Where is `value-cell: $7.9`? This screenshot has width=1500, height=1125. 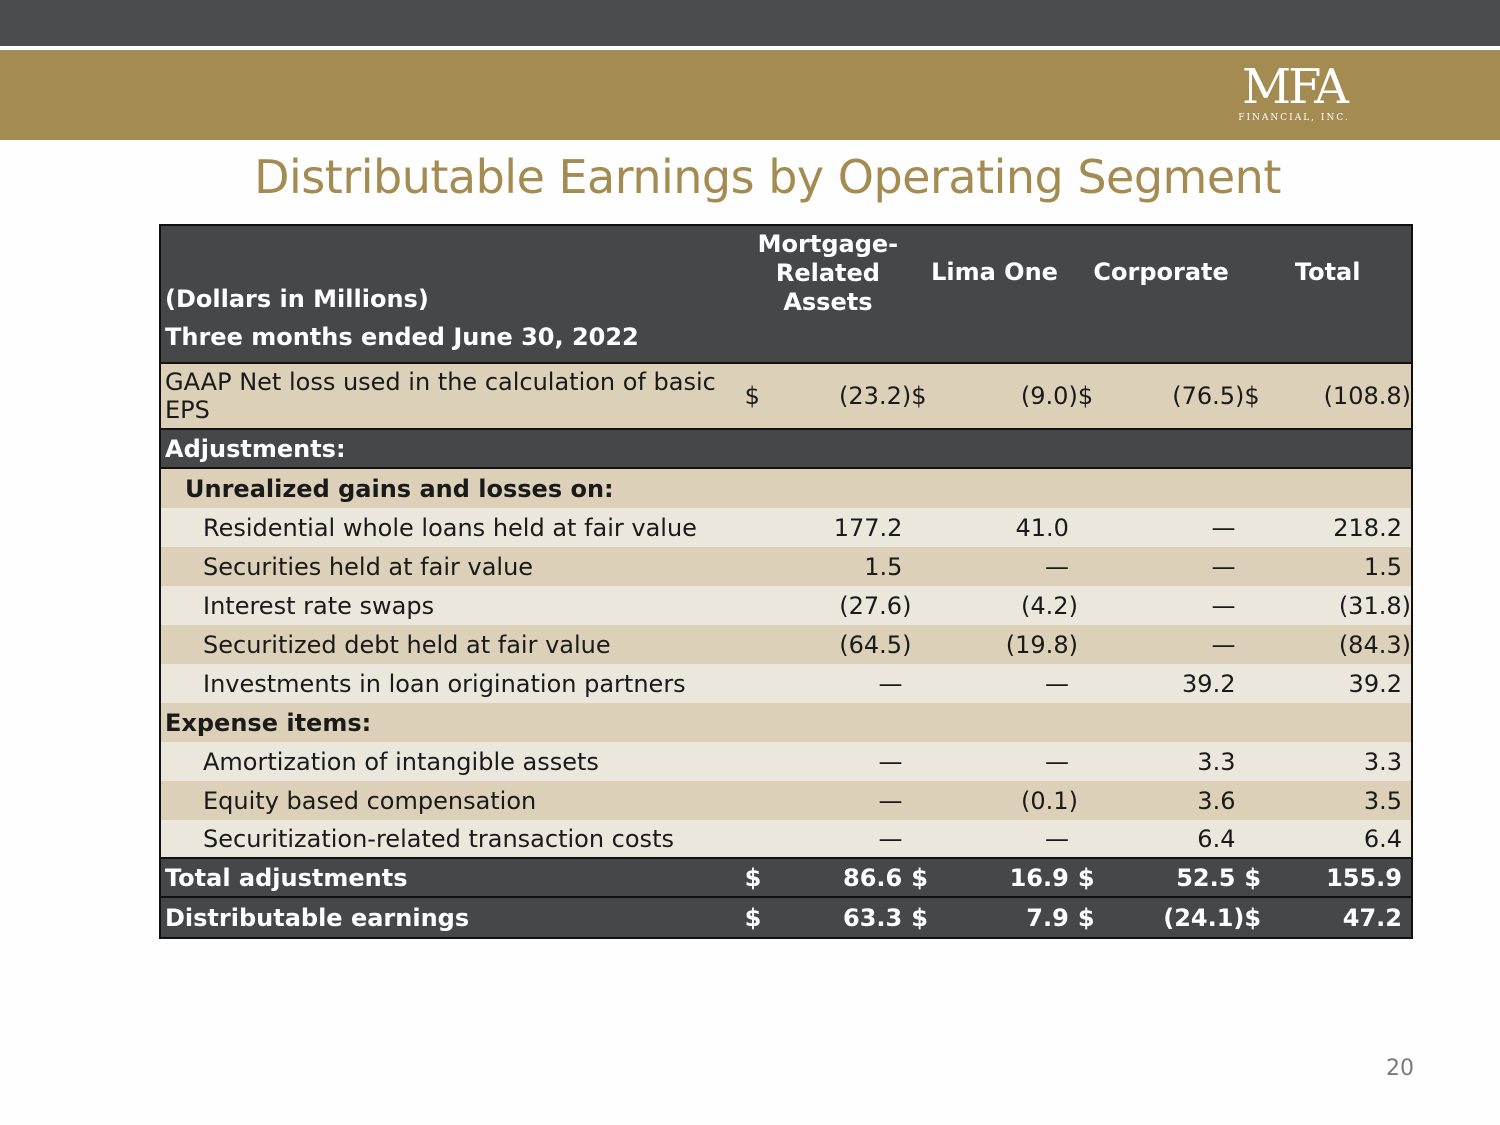 value-cell: $7.9 is located at coordinates (994, 918).